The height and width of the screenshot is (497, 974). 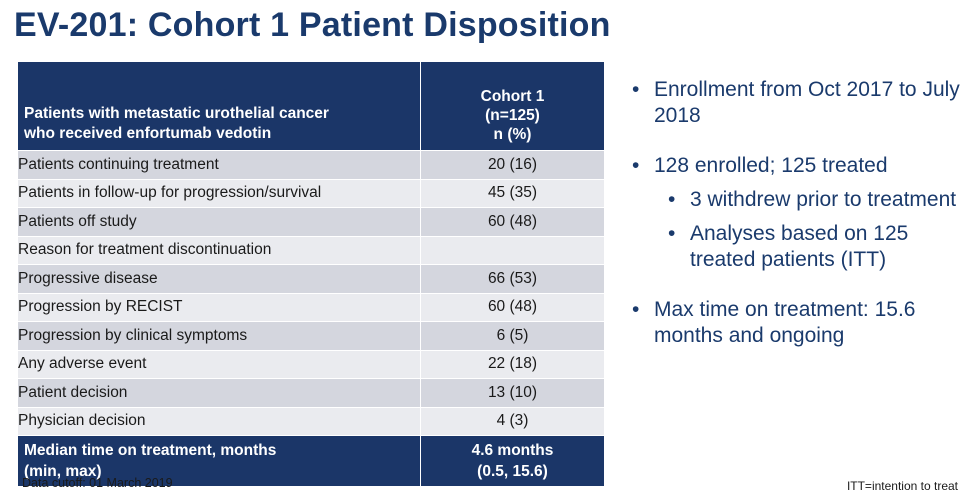 I want to click on header-cohort-n: (n=125), so click(x=512, y=115).